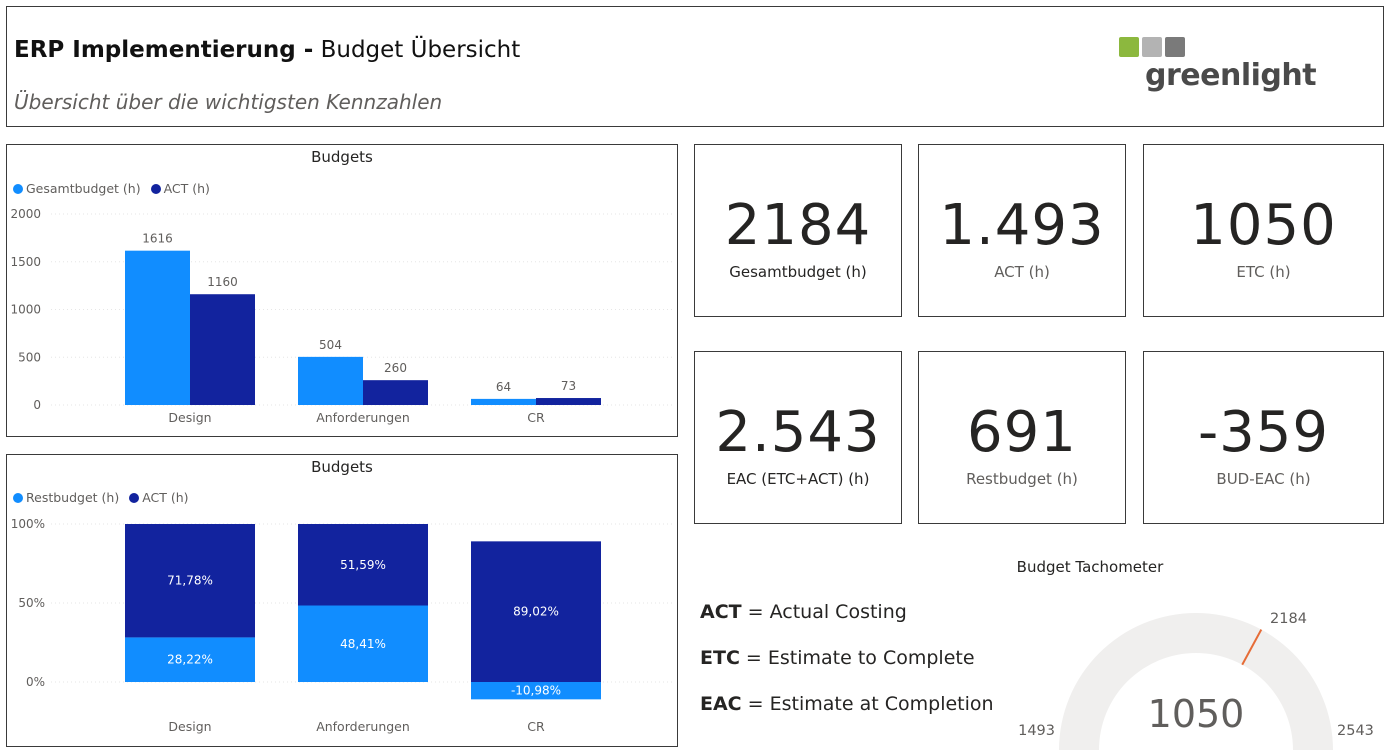  I want to click on kpi-card-etc: 1050 ETC (h), so click(1263, 230).